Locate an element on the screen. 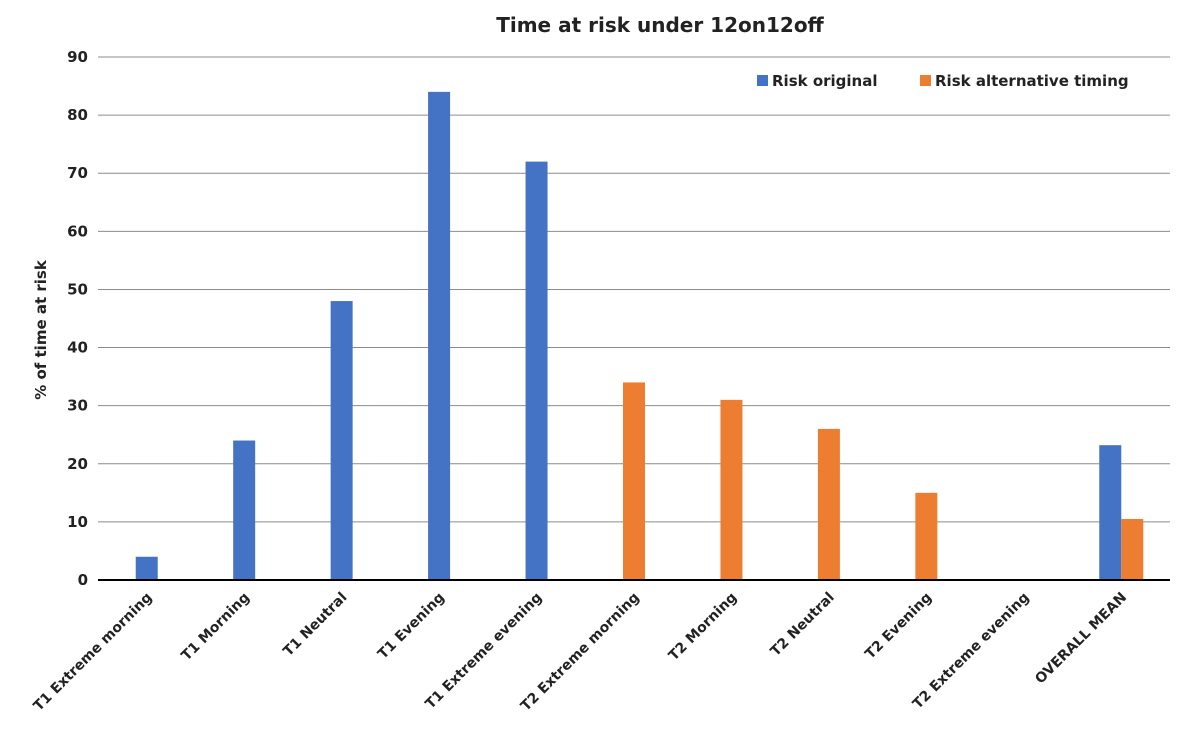 This screenshot has height=746, width=1182. x-tick-label: T1 Extreme morning is located at coordinates (93, 652).